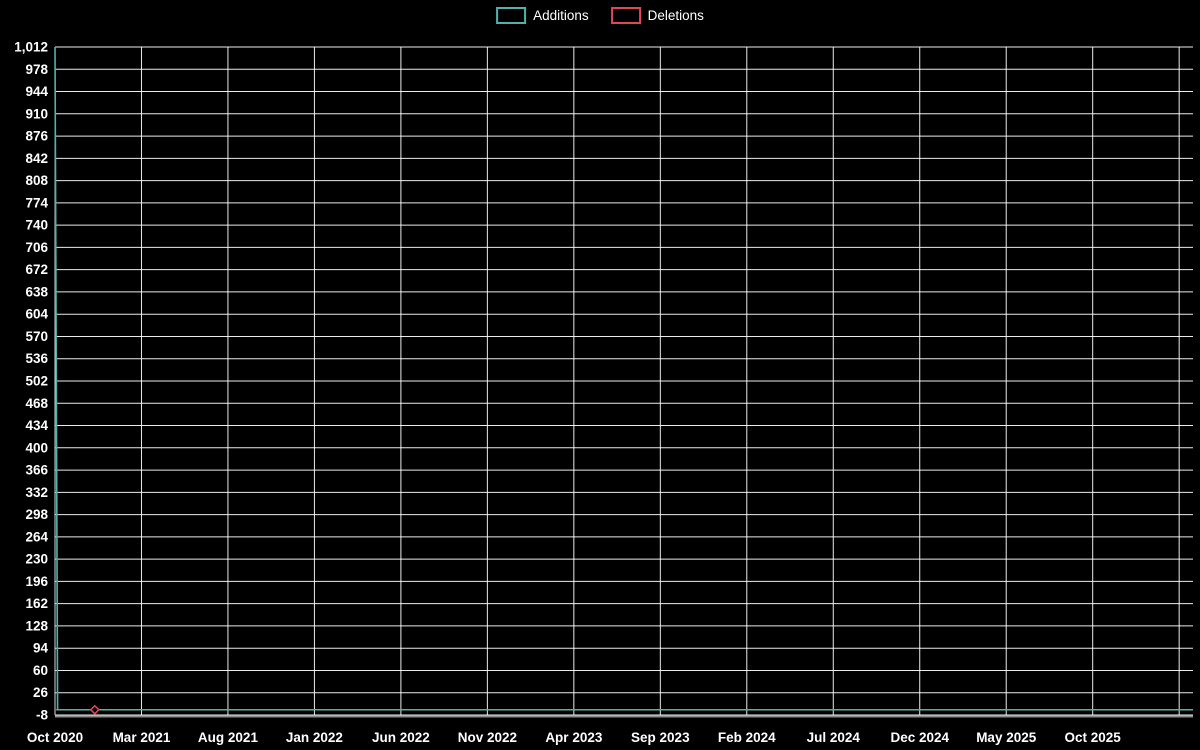  I want to click on svg-text: 60, so click(40, 670).